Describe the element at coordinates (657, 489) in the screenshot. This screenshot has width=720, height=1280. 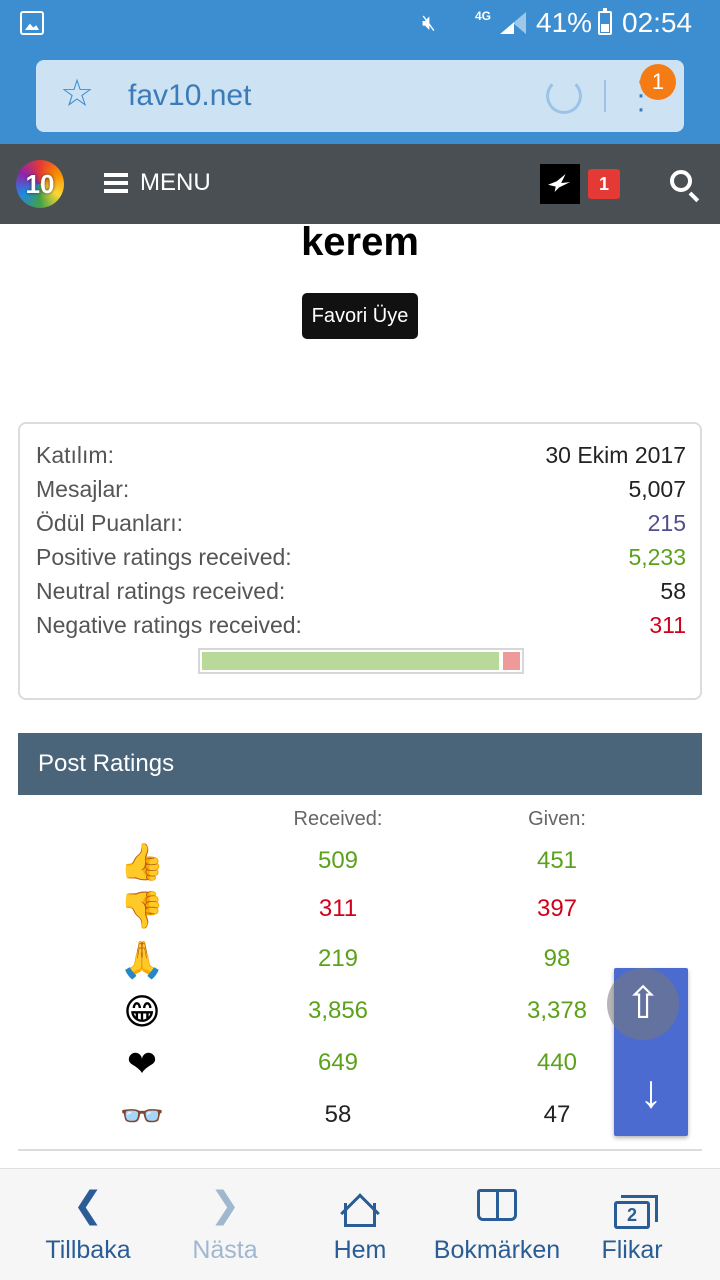
I see `stat-value: 5,007` at that location.